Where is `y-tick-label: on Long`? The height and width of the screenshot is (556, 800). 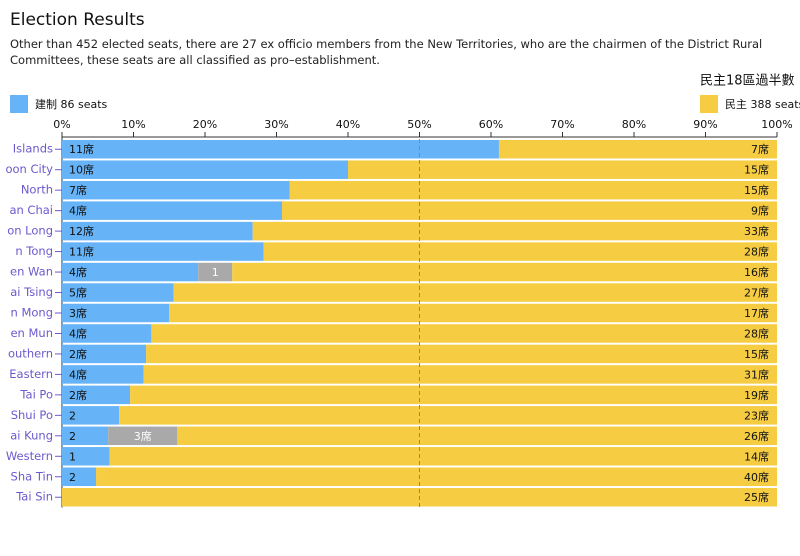
y-tick-label: on Long is located at coordinates (30, 231).